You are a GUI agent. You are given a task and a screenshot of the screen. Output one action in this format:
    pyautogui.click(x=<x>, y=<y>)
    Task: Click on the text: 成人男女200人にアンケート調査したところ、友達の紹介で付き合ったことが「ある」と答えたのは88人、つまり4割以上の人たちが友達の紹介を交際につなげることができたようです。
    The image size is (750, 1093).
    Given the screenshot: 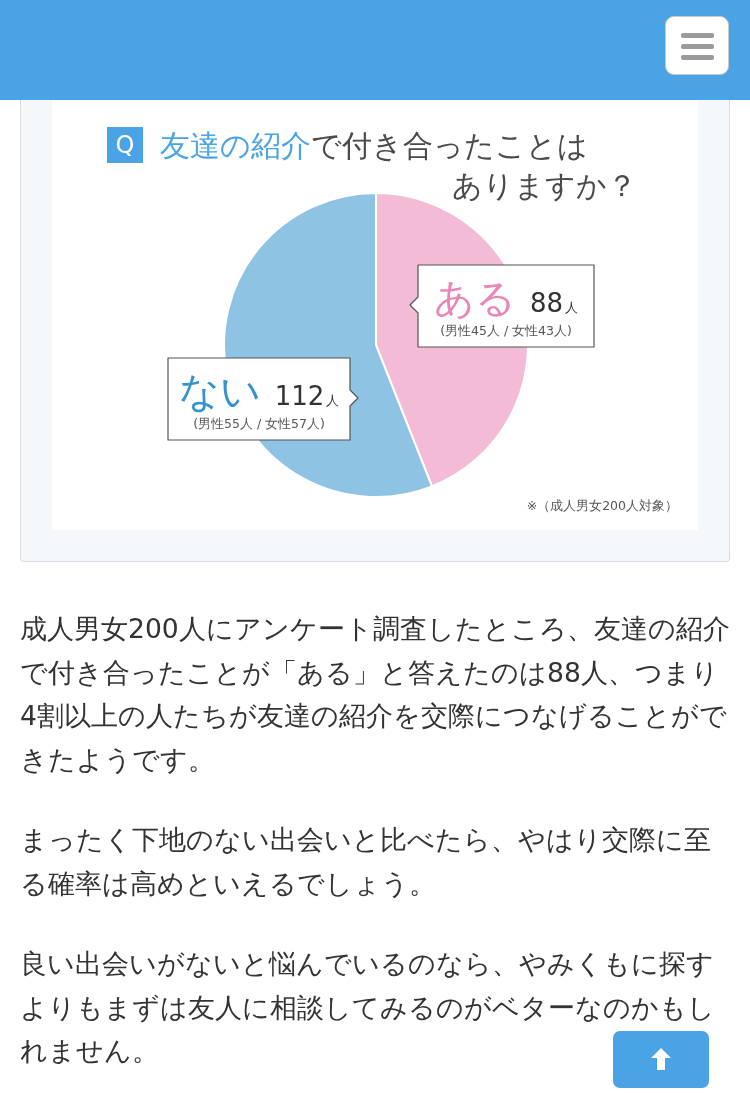 What is the action you would take?
    pyautogui.click(x=375, y=694)
    